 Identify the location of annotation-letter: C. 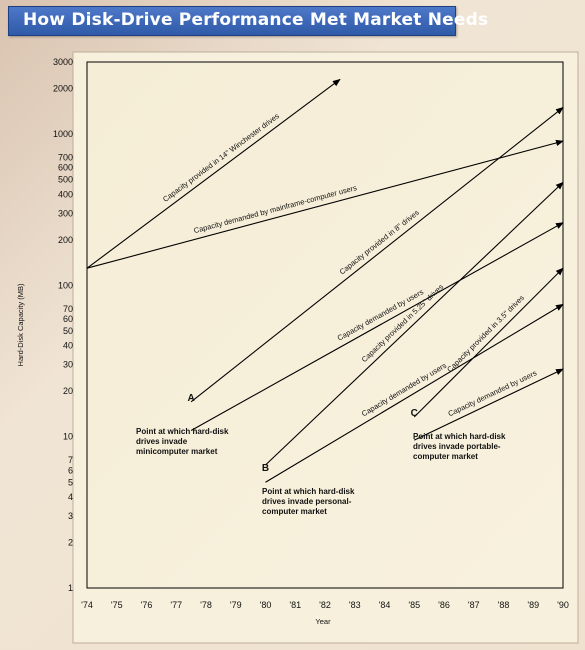
(414, 413).